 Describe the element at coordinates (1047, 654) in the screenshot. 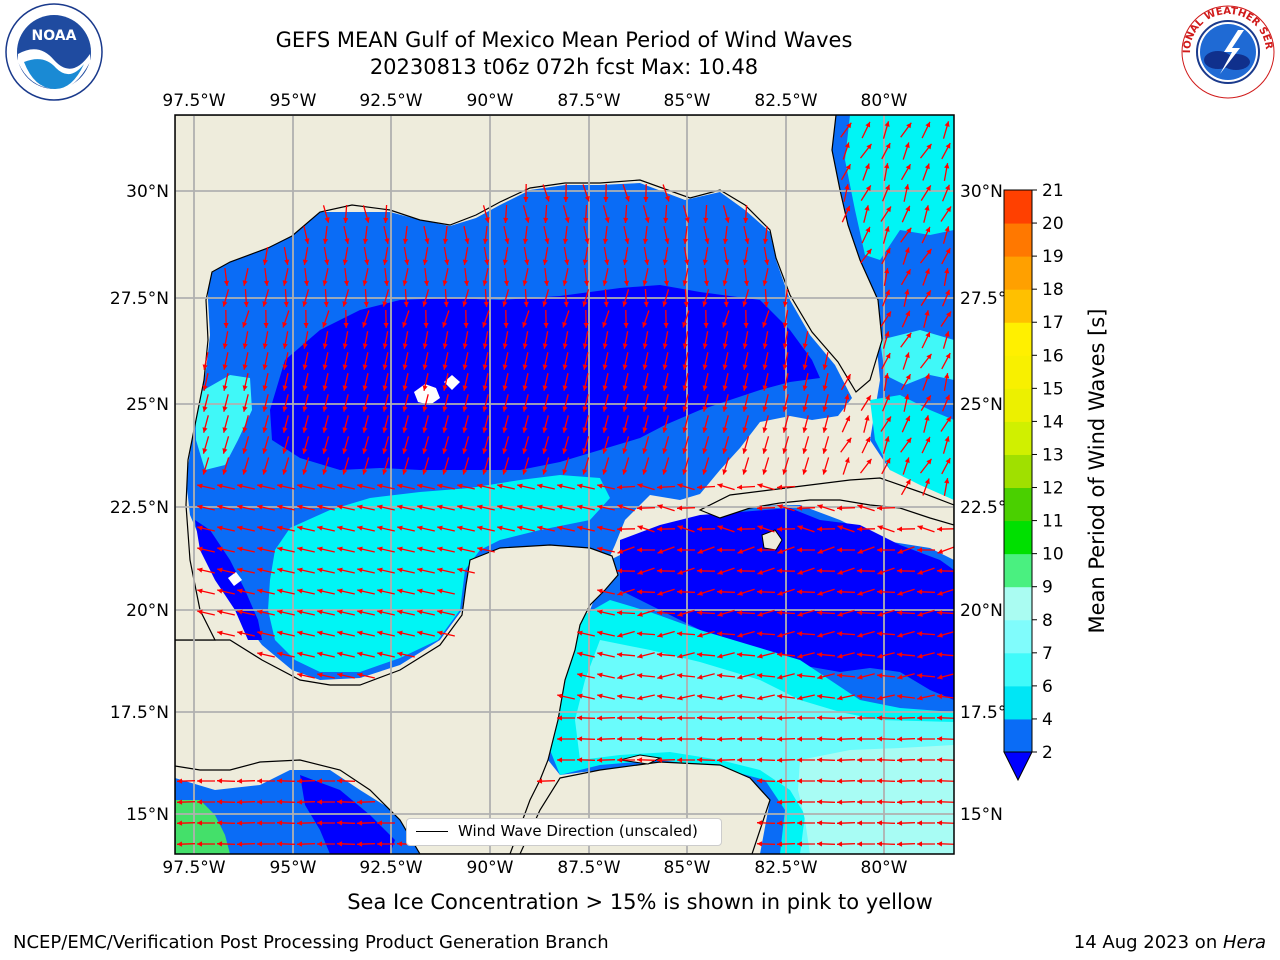

I see `colorbar-tick-label: 7` at that location.